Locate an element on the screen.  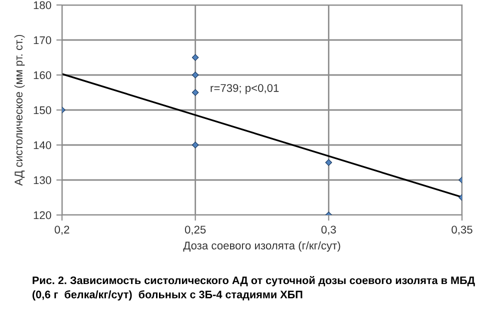
x-tick-label: 0,2 is located at coordinates (62, 230).